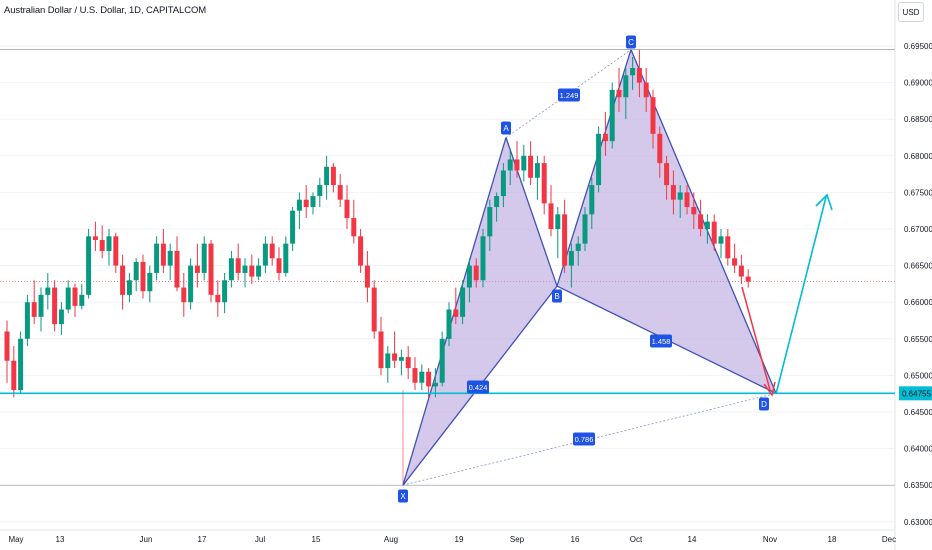 This screenshot has height=550, width=932. I want to click on x-tick-label: Nov, so click(770, 539).